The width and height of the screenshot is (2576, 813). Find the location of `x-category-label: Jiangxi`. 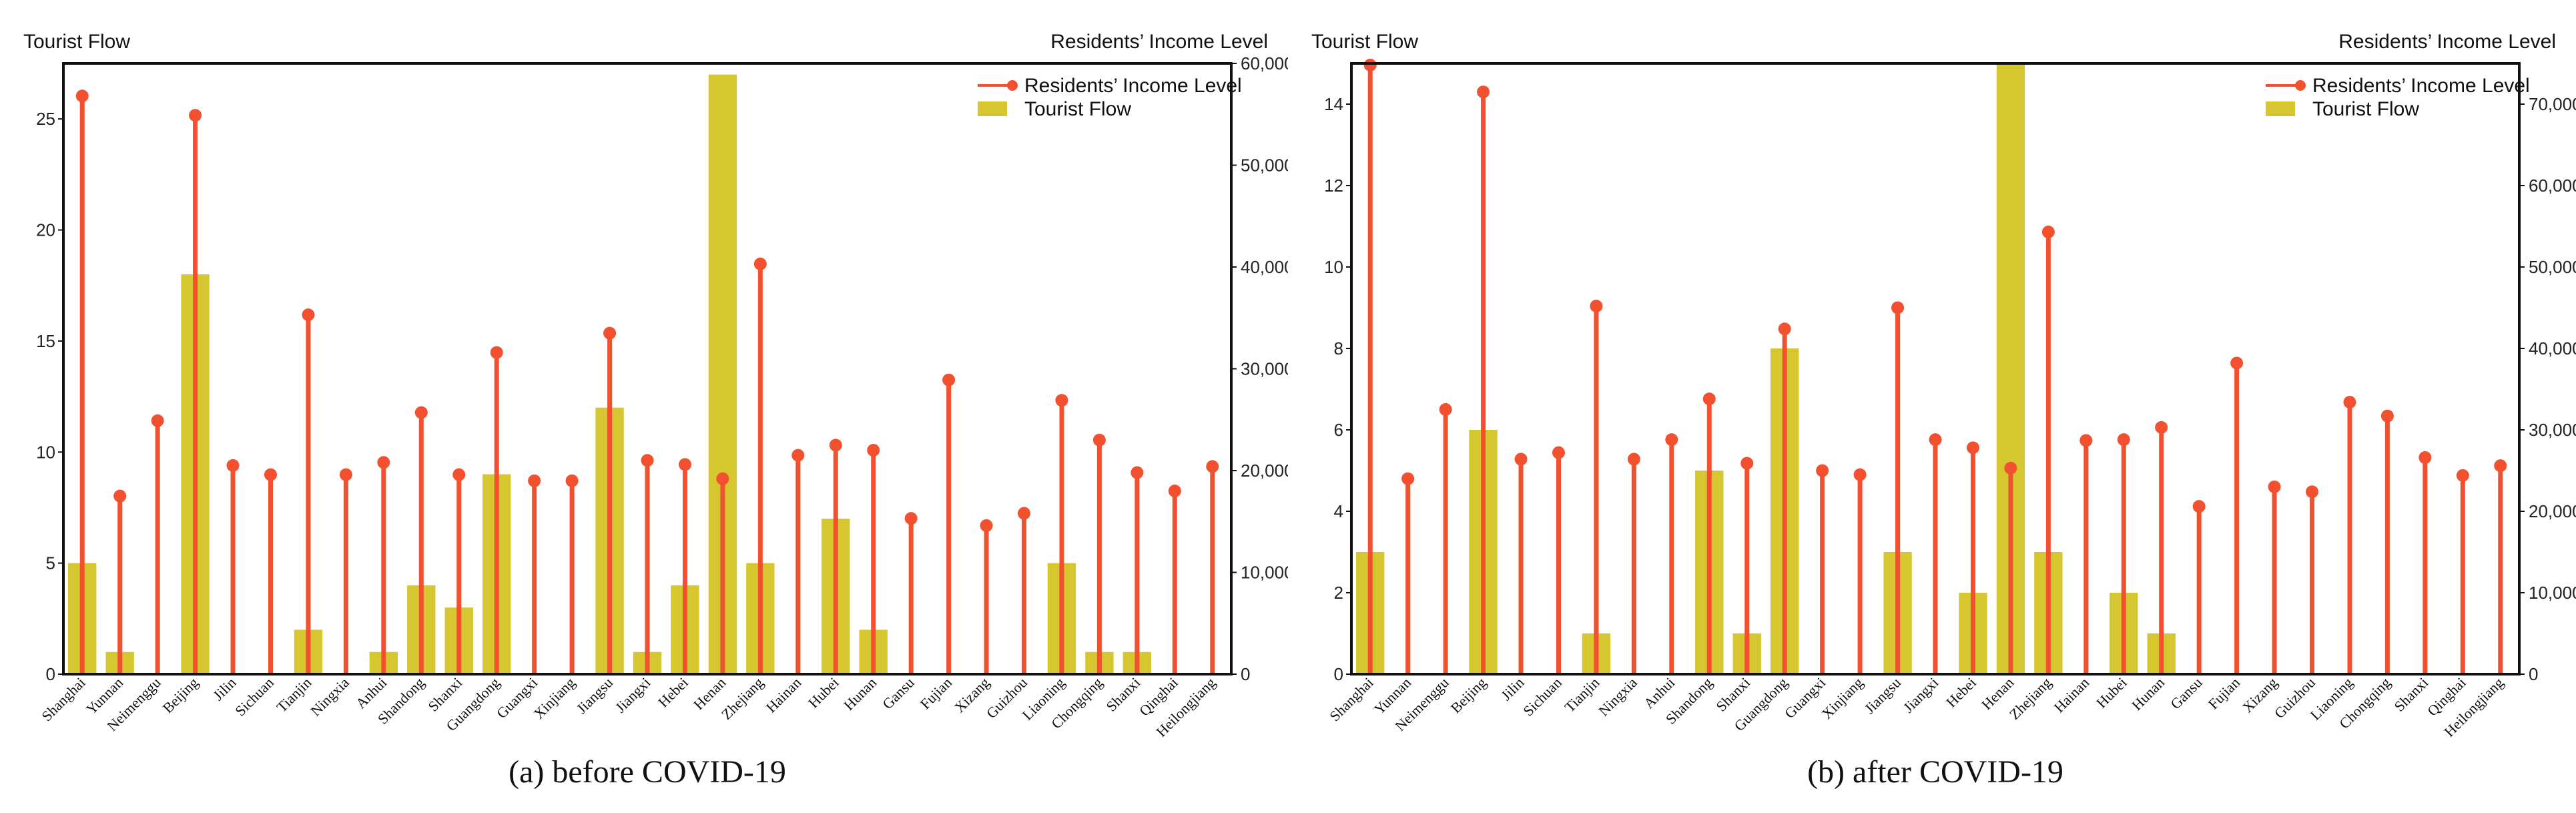

x-category-label: Jiangxi is located at coordinates (1921, 695).